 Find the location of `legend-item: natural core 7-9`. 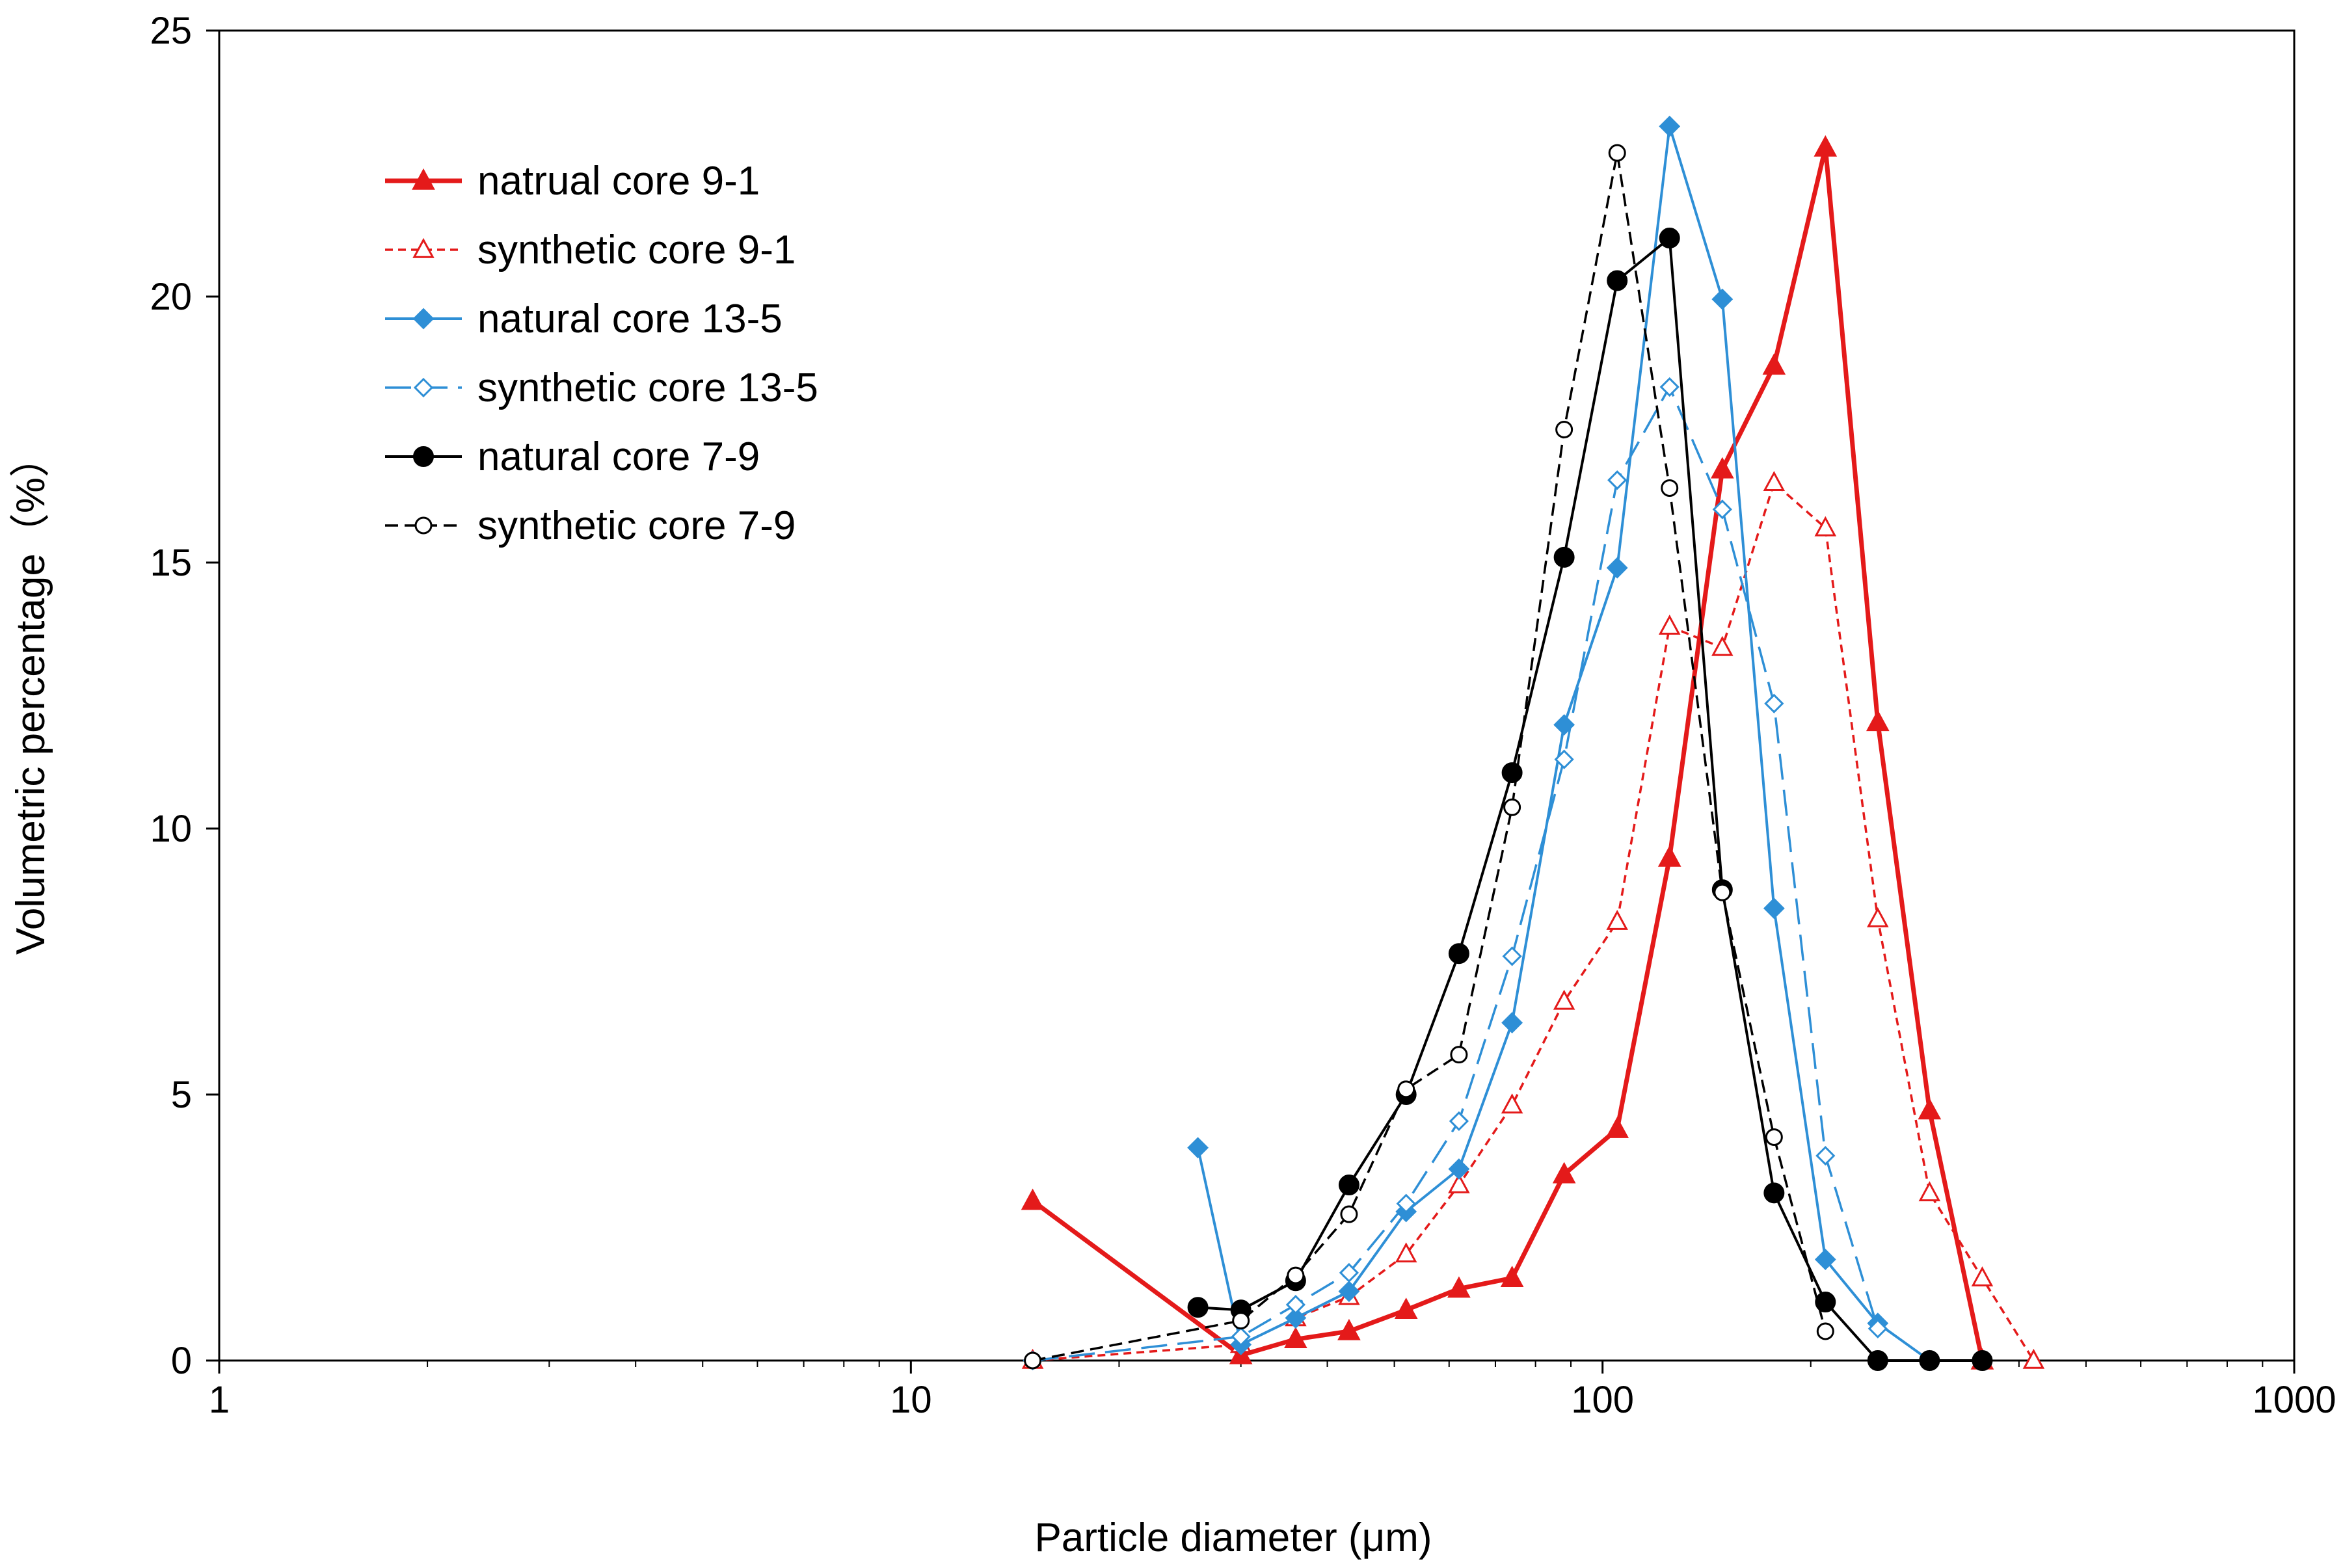

legend-item: natural core 7-9 is located at coordinates (572, 457).